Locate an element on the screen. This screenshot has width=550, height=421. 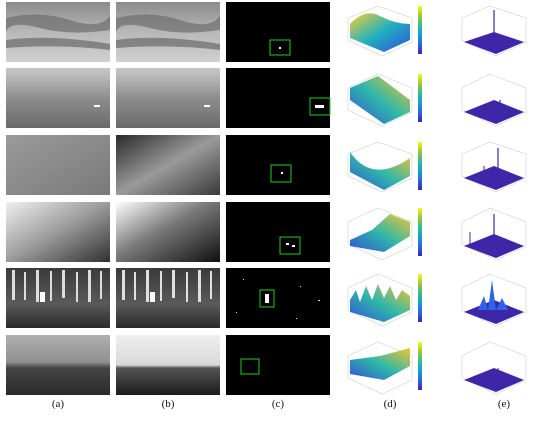
panel-label-a: (a) is located at coordinates (58, 404).